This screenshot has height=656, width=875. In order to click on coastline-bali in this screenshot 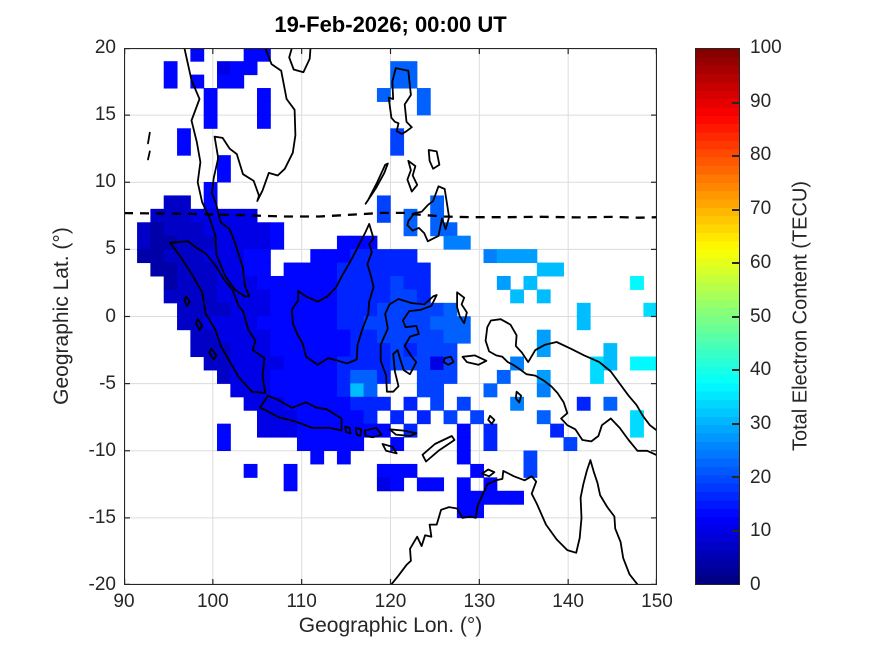, I will do `click(348, 430)`.